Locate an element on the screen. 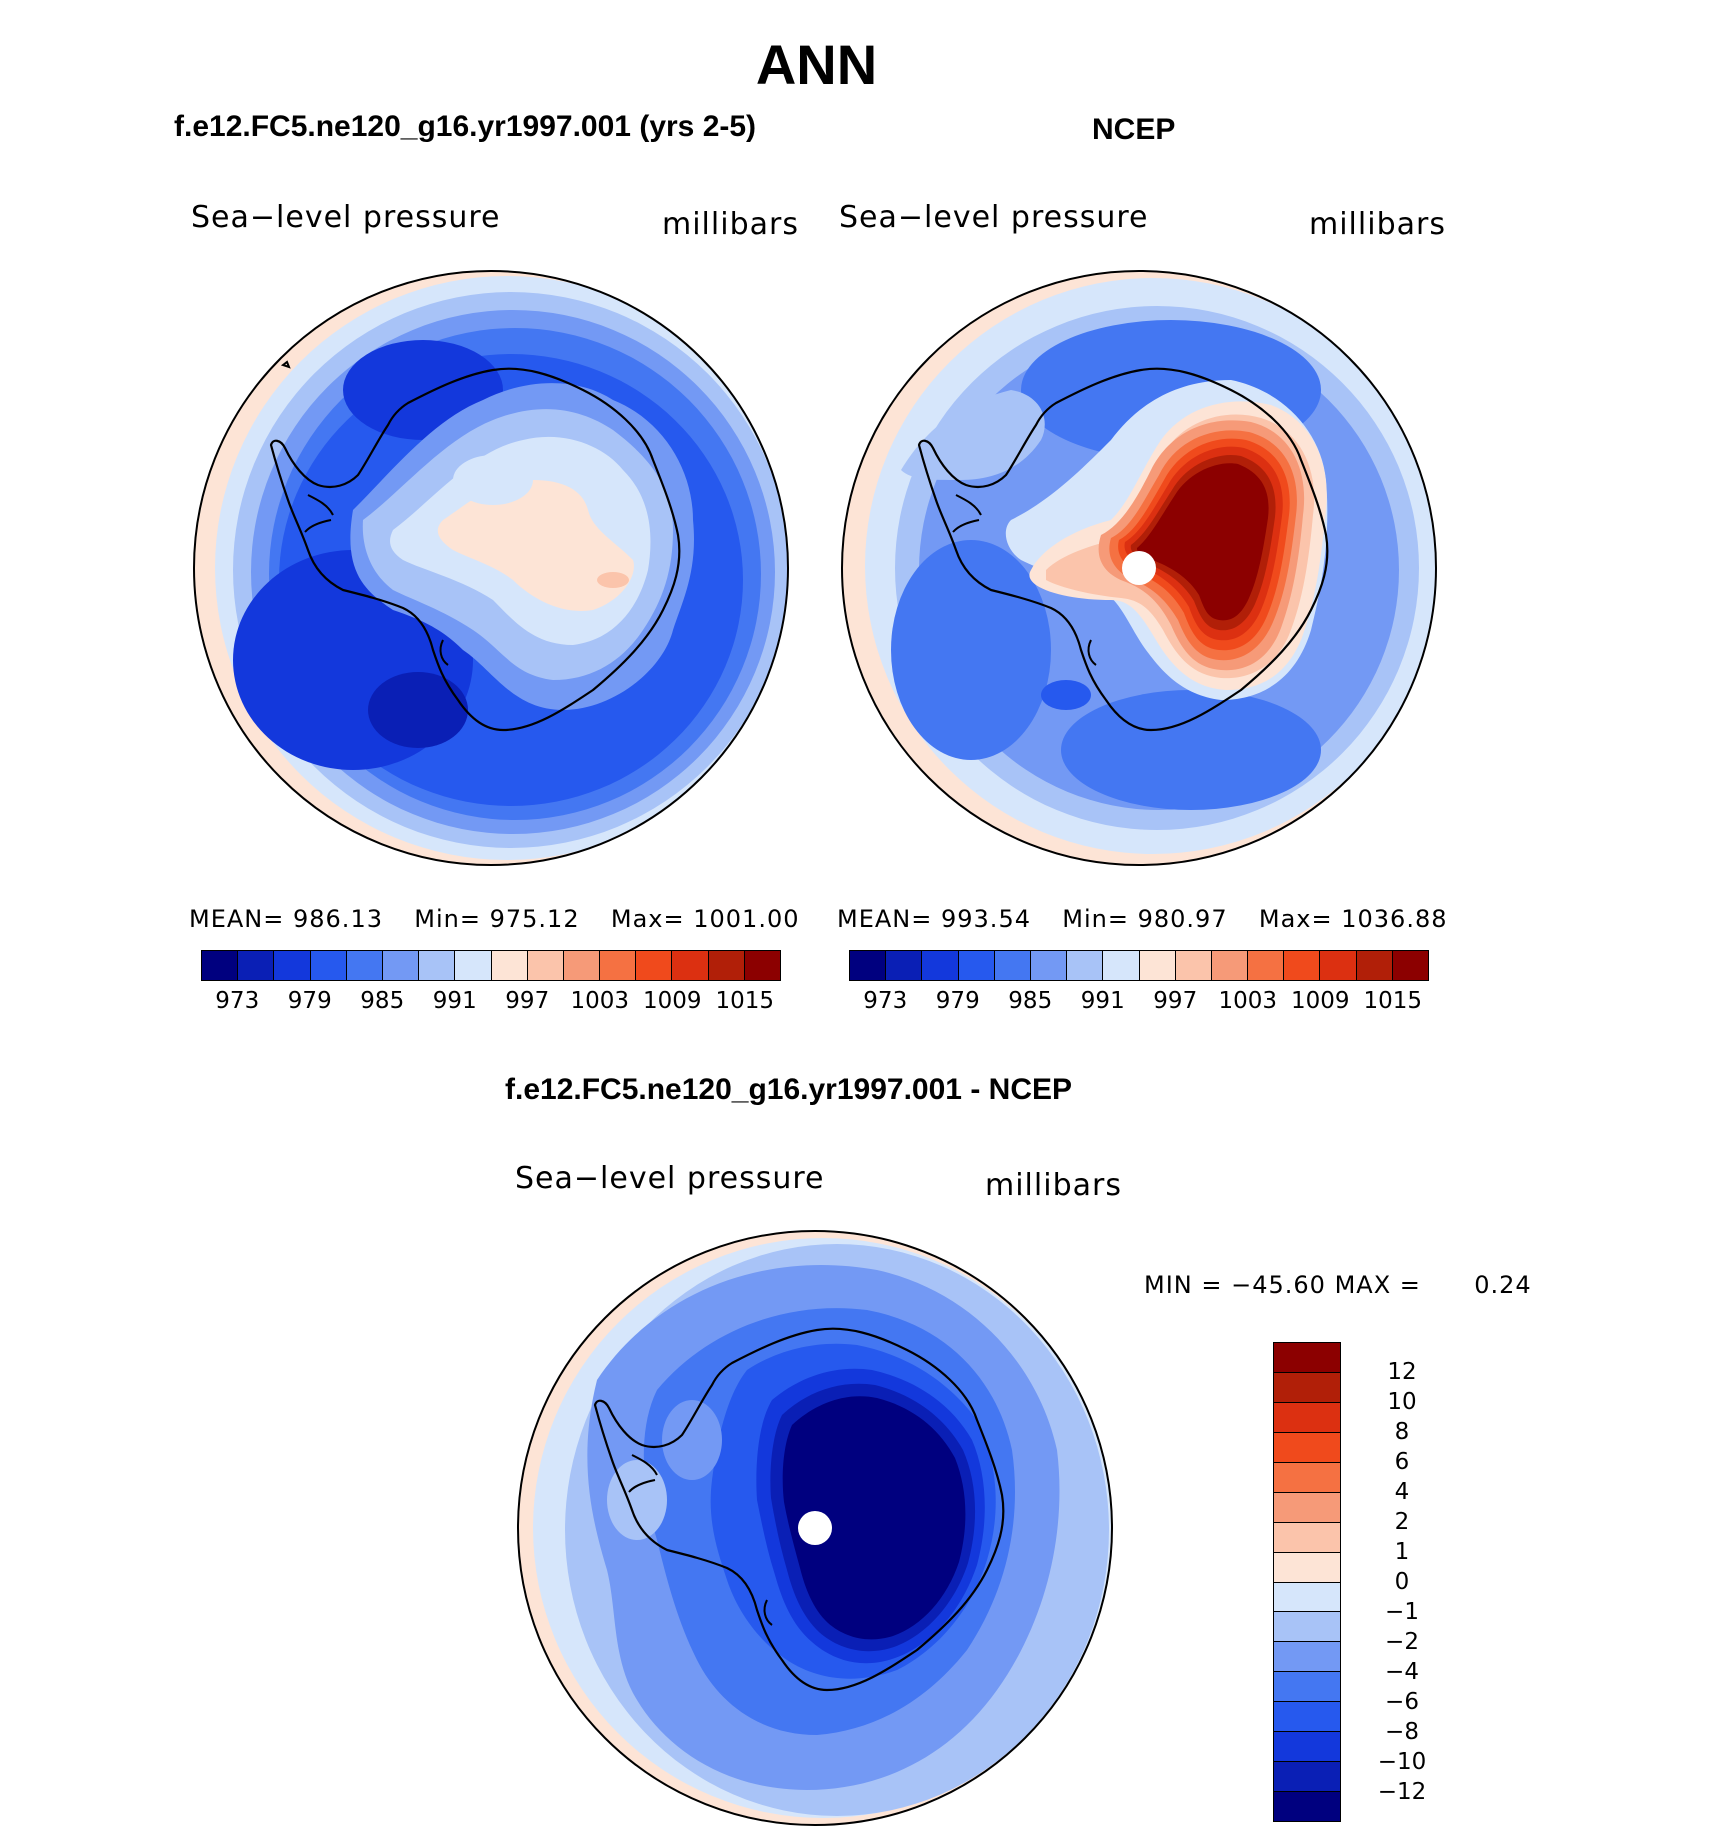 Image resolution: width=1710 pixels, height=1839 pixels. model-stats: MEAN= 986.13 Min= 975.12 Max= 1001.00 is located at coordinates (494, 919).